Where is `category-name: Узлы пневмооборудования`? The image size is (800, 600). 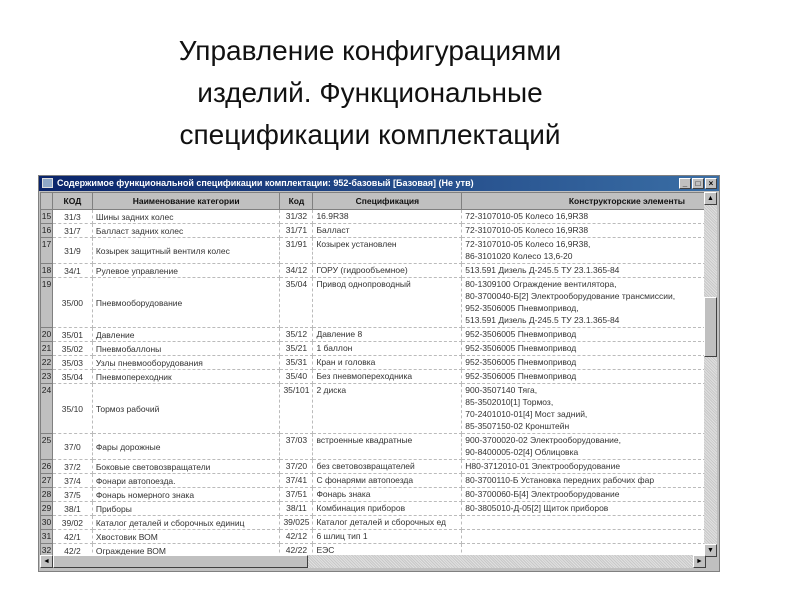 category-name: Узлы пневмооборудования is located at coordinates (186, 362).